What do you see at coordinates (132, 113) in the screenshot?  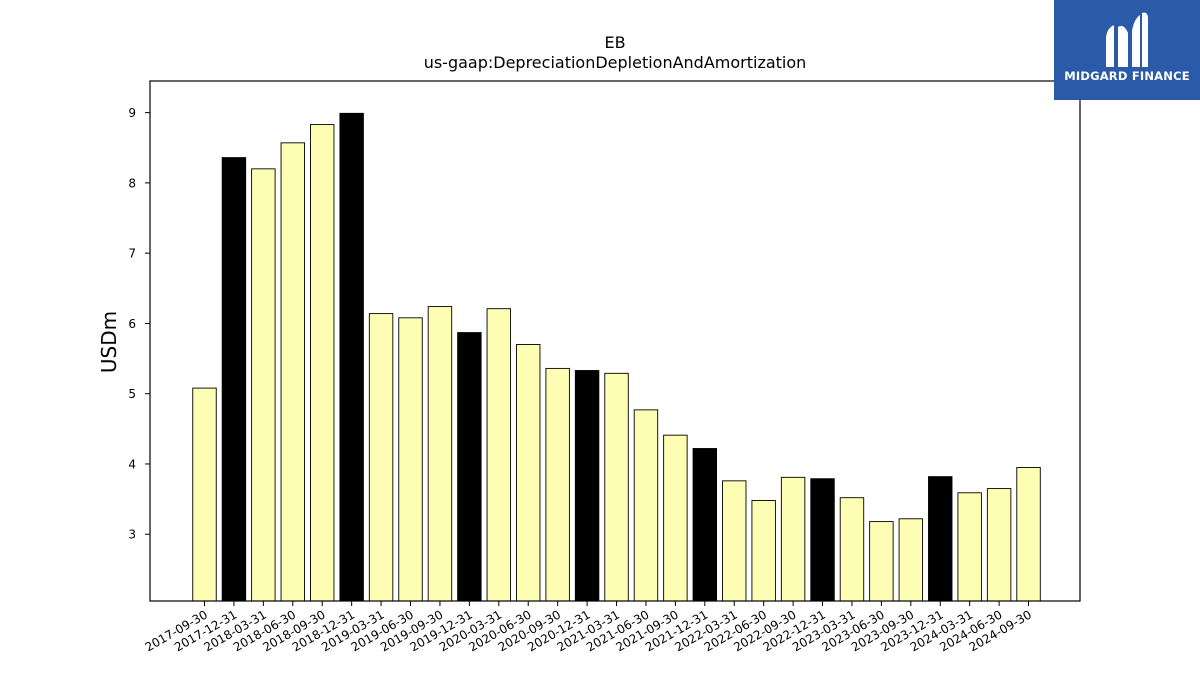 I see `y-tick-label: 9` at bounding box center [132, 113].